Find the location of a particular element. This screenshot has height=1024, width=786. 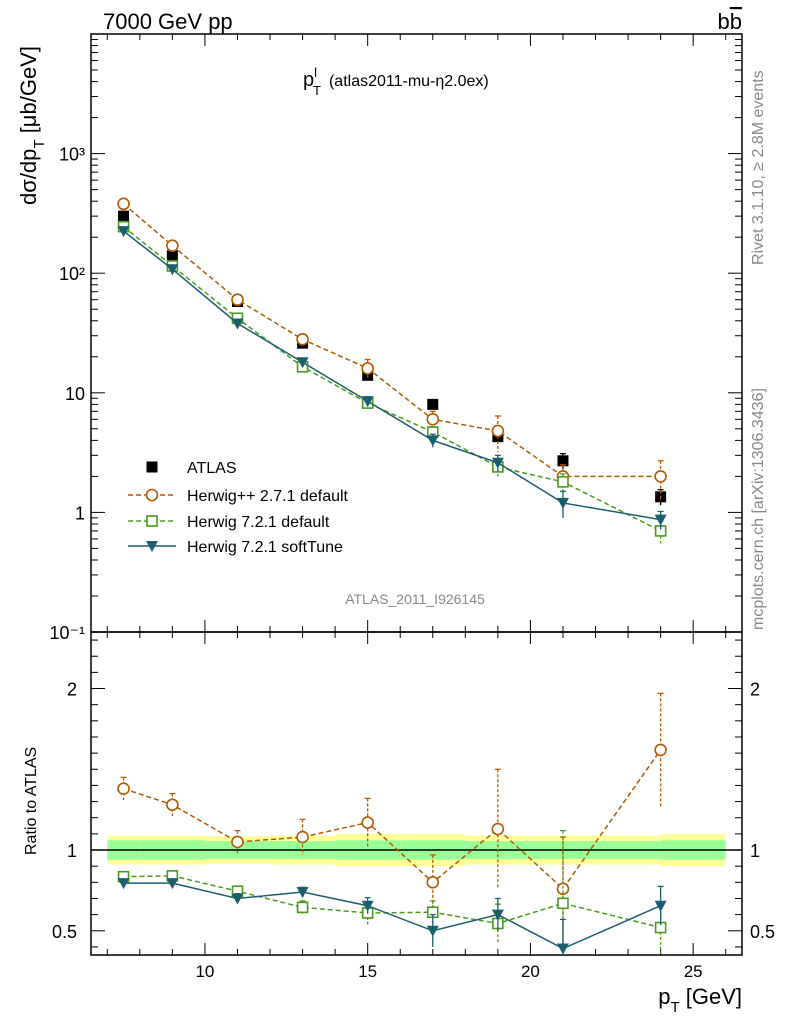

y-tick-label: 10³ is located at coordinates (72, 155).